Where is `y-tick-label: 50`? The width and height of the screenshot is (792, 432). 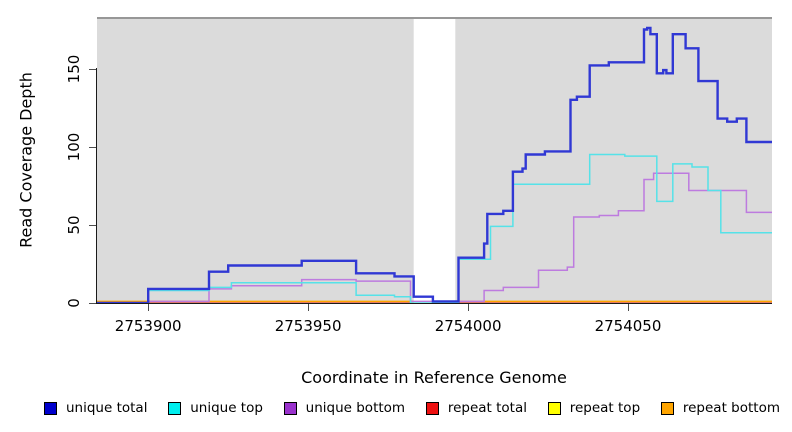
y-tick-label: 50 is located at coordinates (74, 225).